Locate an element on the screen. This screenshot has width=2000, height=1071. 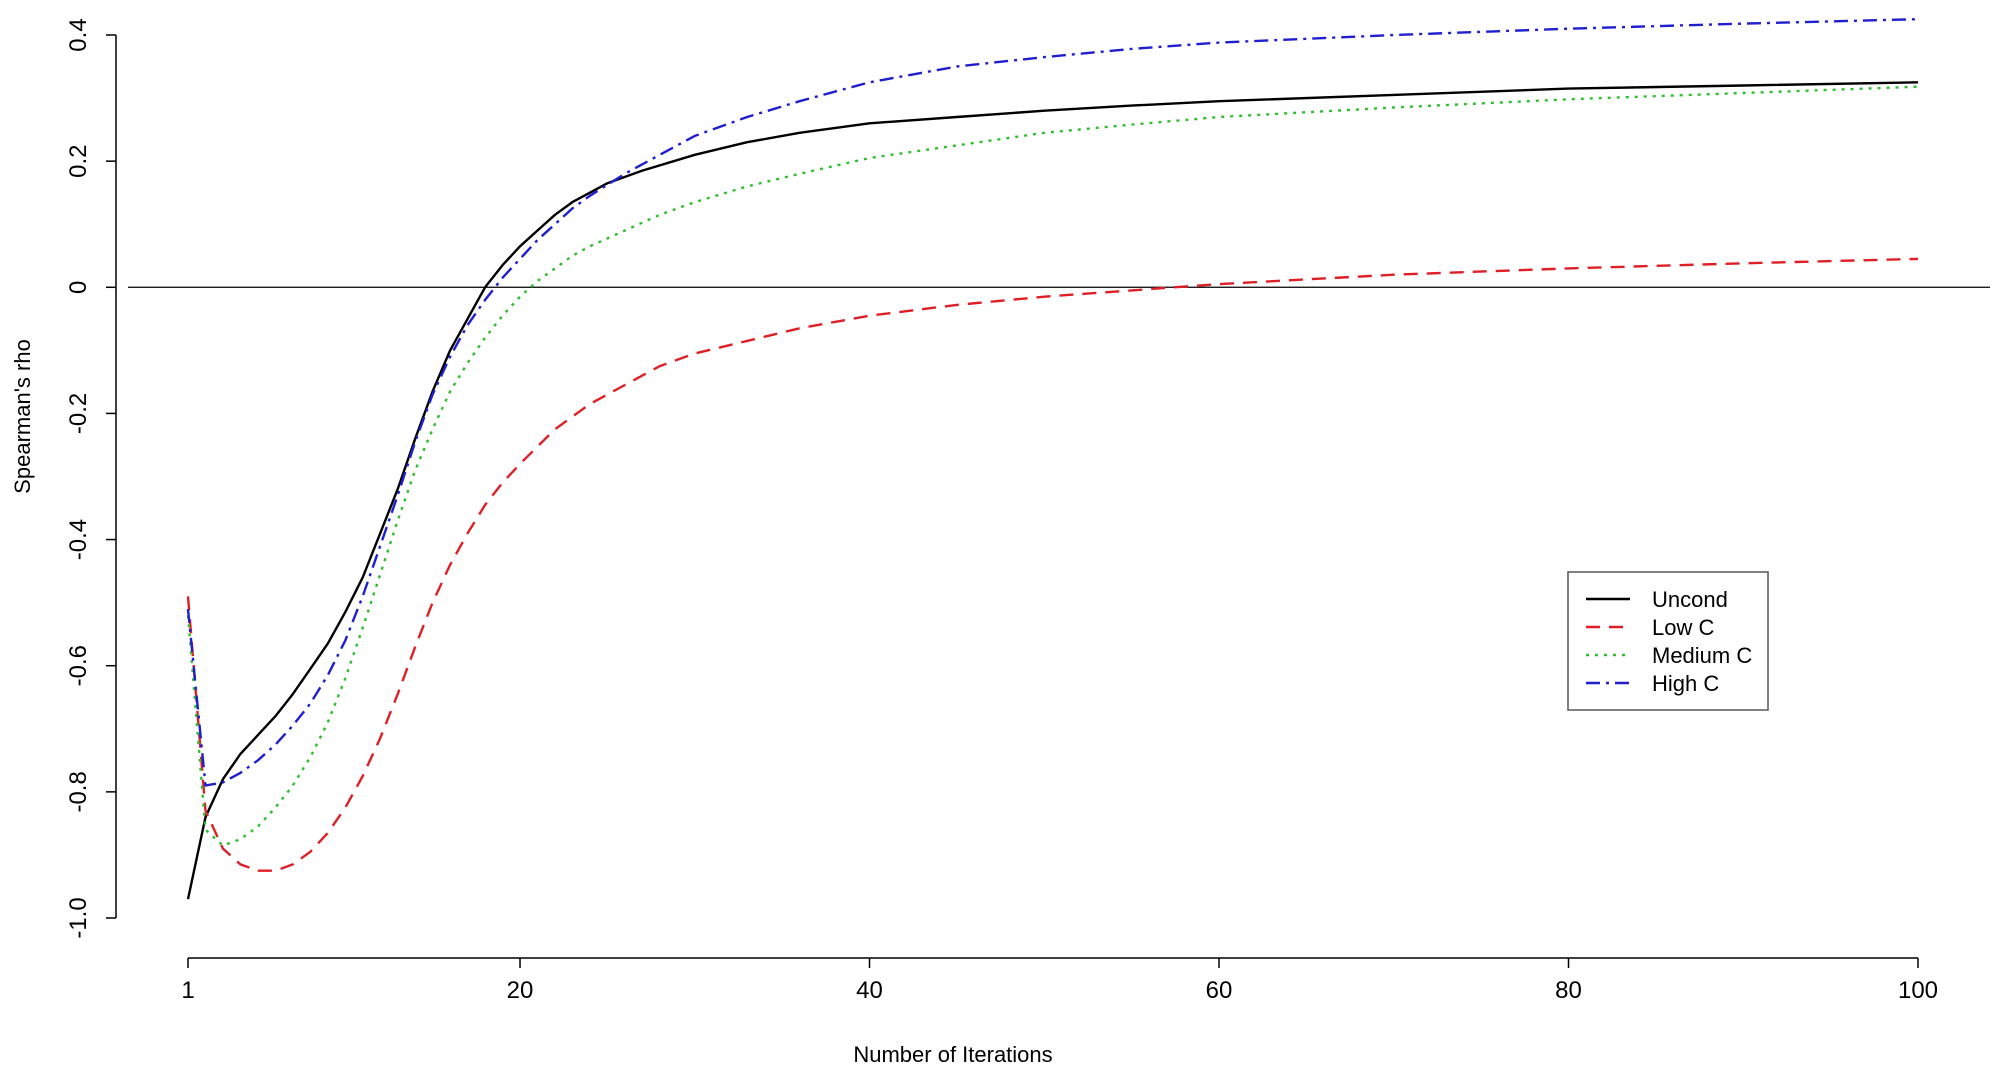
legend-label-high-c: High C is located at coordinates (1685, 683).